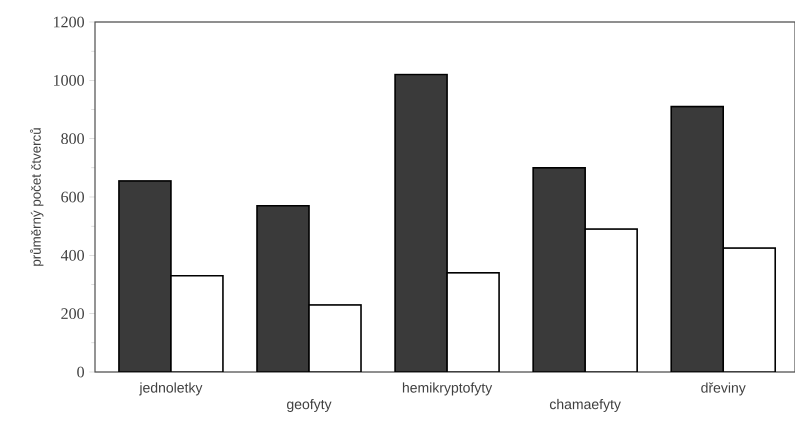 This screenshot has width=795, height=439. I want to click on x-tick-label: hemikryptofyty, so click(447, 389).